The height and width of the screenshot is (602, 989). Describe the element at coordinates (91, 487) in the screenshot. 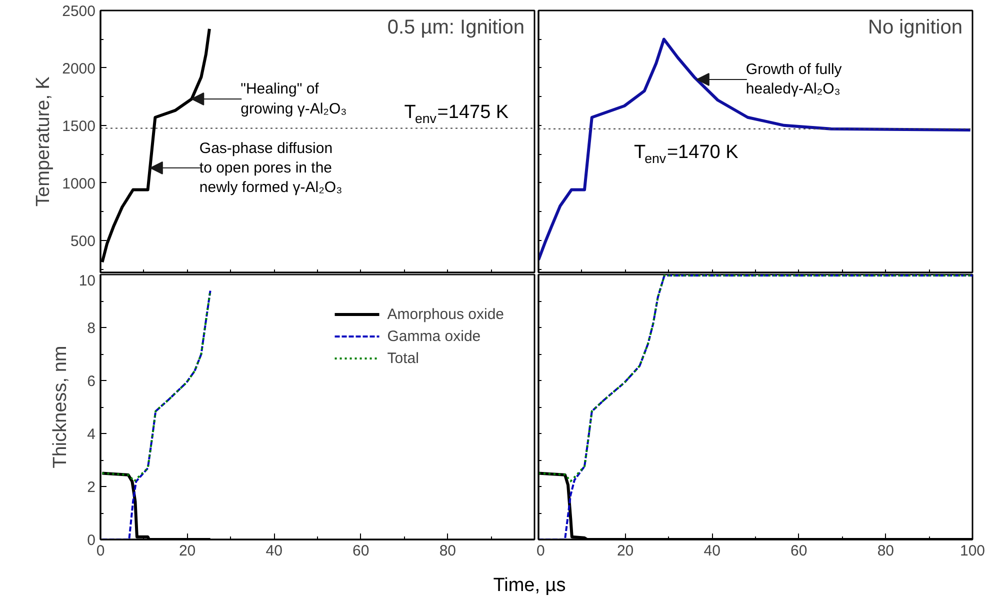

I see `y-tick-label: 2` at that location.